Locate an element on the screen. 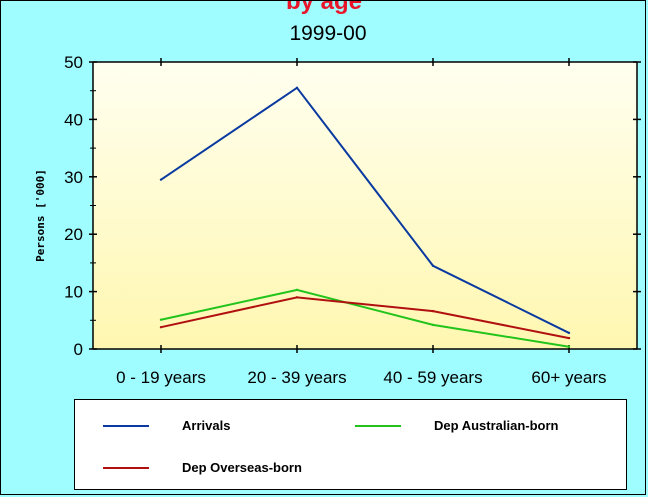  legend-label-dep-overseas-born: Dep Overseas-born is located at coordinates (242, 467).